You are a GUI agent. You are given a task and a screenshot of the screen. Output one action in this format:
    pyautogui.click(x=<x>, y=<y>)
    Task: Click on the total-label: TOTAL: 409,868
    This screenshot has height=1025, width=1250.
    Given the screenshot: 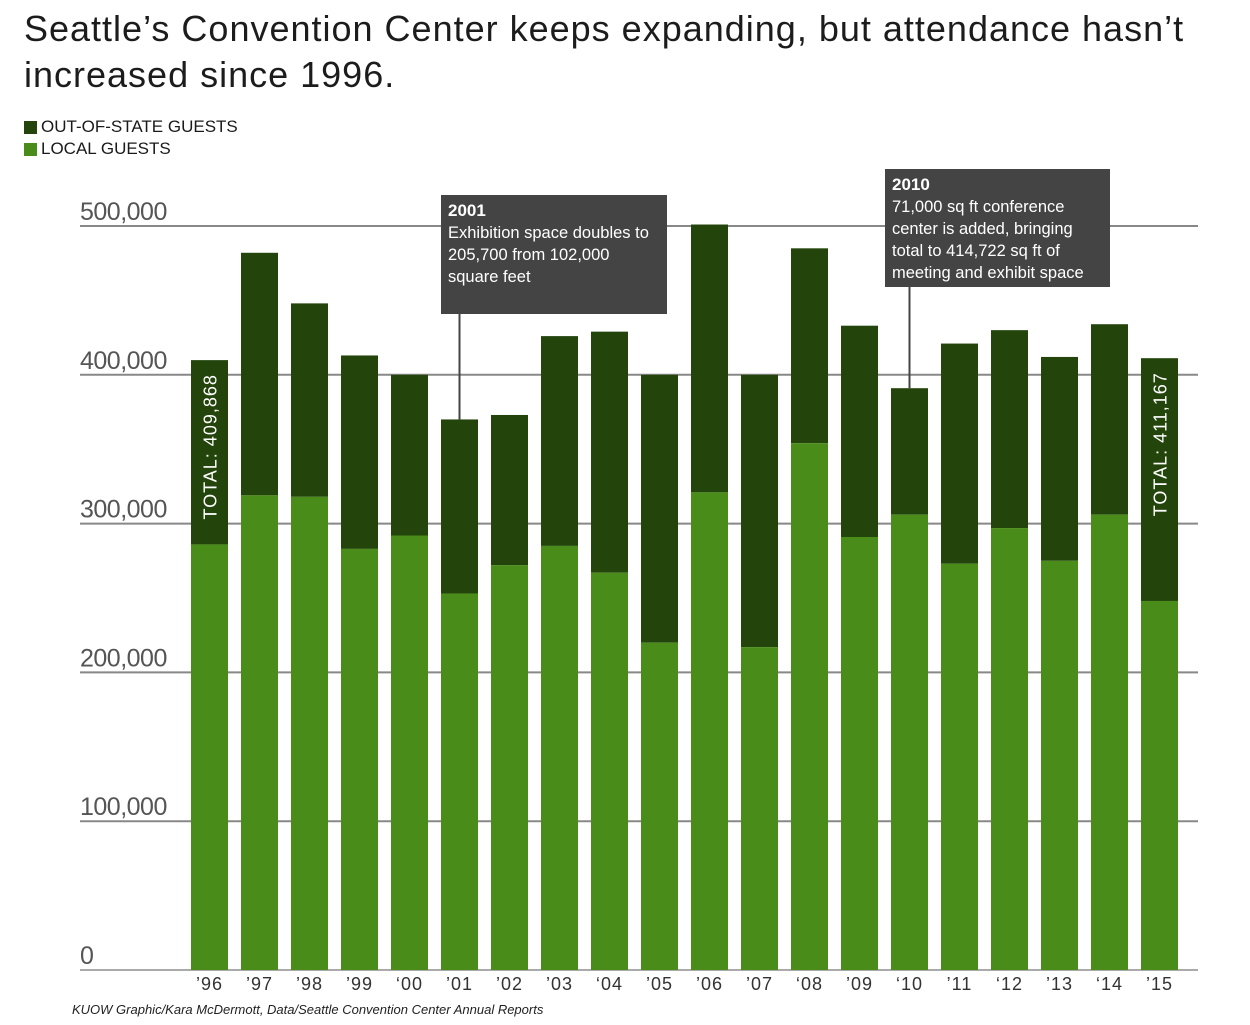 What is the action you would take?
    pyautogui.click(x=211, y=446)
    